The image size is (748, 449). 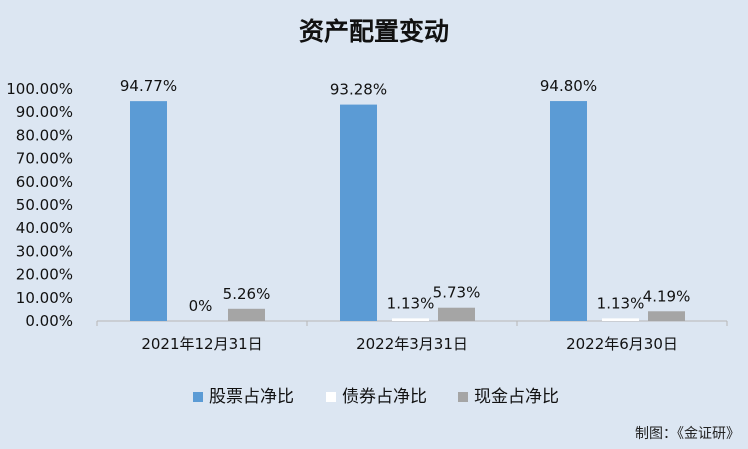 I want to click on data-label: 93.28%, so click(x=358, y=90).